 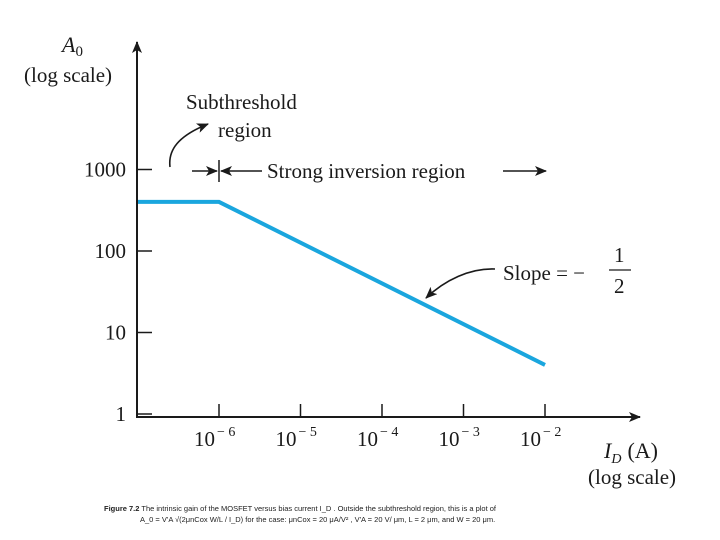 What do you see at coordinates (245, 130) in the screenshot?
I see `subthreshold-label-line2: region` at bounding box center [245, 130].